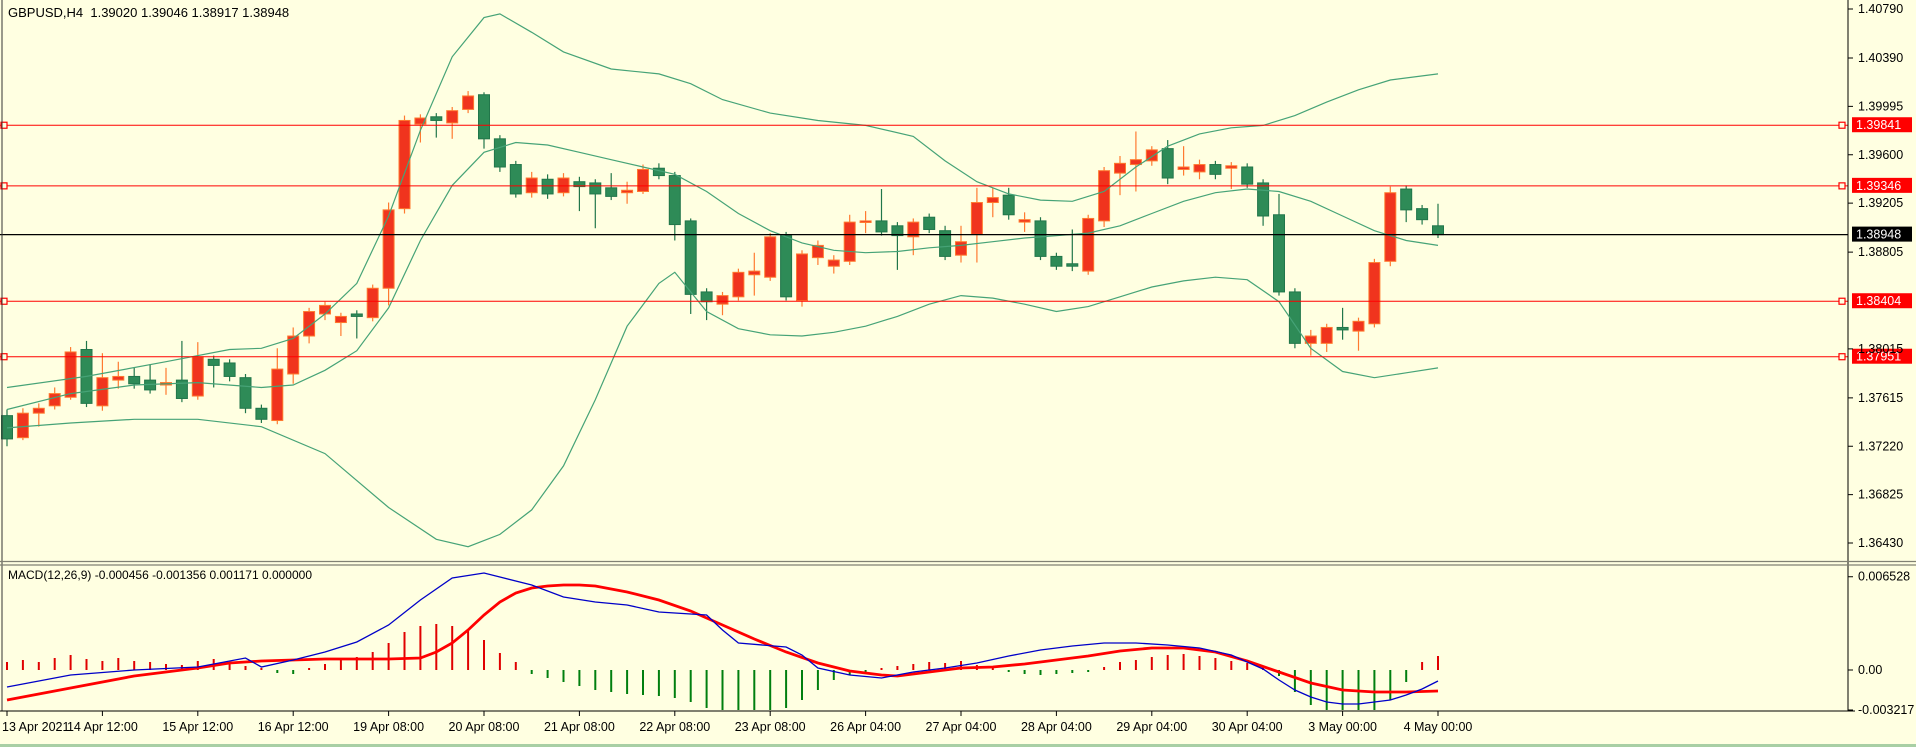 The height and width of the screenshot is (747, 1916). Describe the element at coordinates (1880, 349) in the screenshot. I see `price-tick-label: 1.38015` at that location.